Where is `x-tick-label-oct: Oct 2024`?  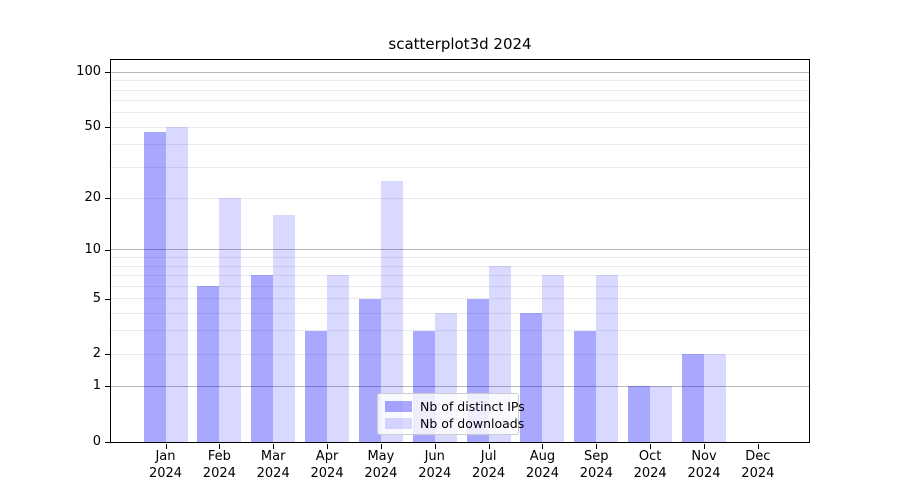 x-tick-label-oct: Oct 2024 is located at coordinates (650, 465).